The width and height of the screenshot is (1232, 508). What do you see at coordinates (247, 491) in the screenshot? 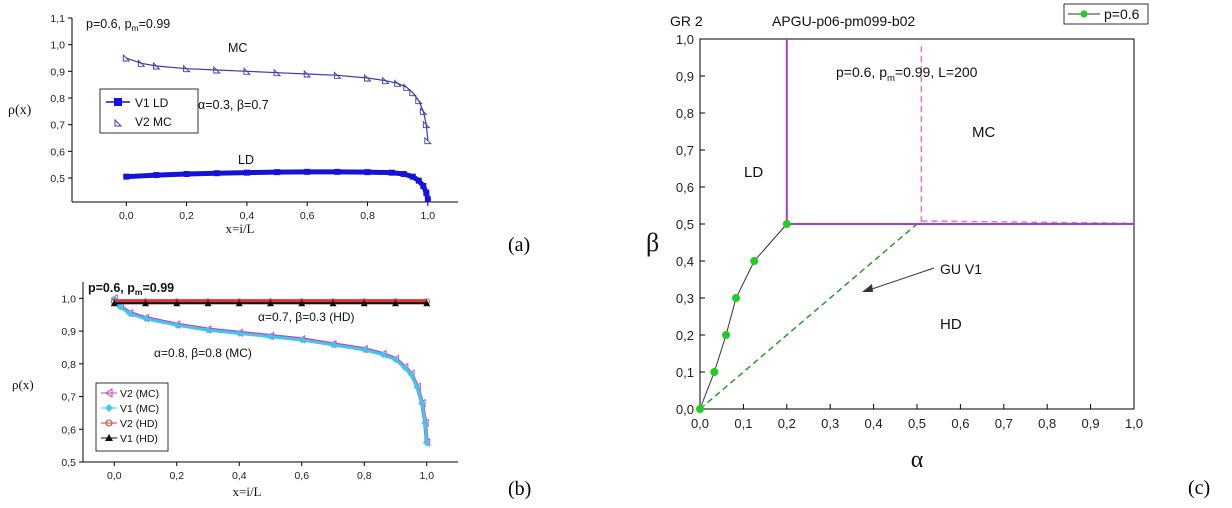
I see `chart-b-x-label: x=i/L` at bounding box center [247, 491].